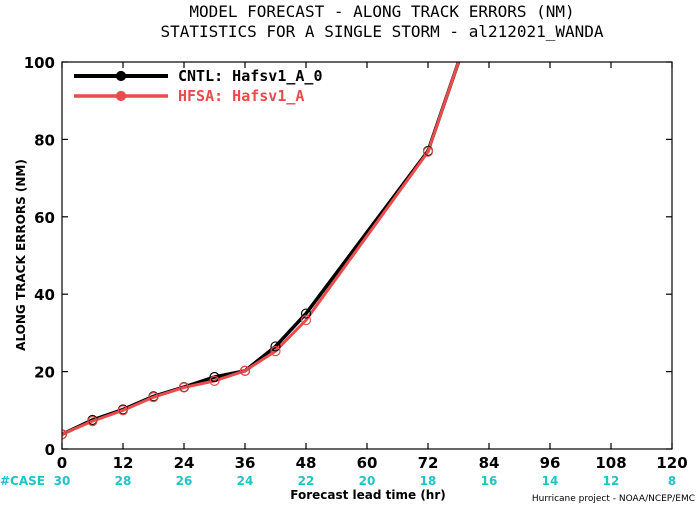 The image size is (700, 506). What do you see at coordinates (306, 463) in the screenshot?
I see `x-tick-label: 48` at bounding box center [306, 463].